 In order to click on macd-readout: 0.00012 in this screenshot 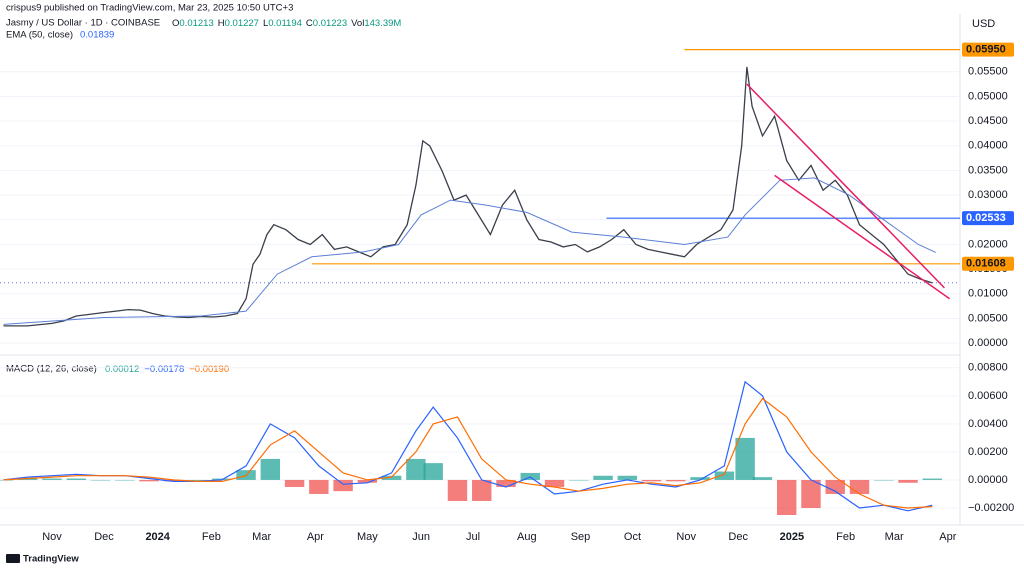, I will do `click(122, 369)`.